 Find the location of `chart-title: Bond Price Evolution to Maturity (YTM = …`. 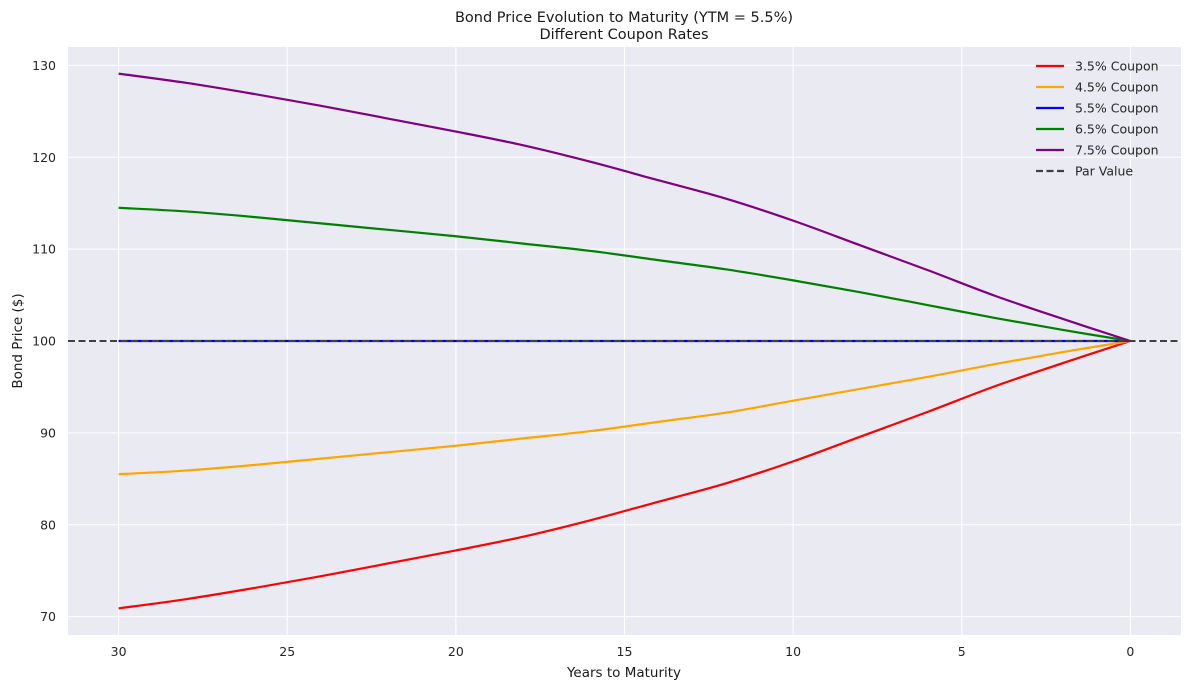

chart-title: Bond Price Evolution to Maturity (YTM = … is located at coordinates (624, 18).